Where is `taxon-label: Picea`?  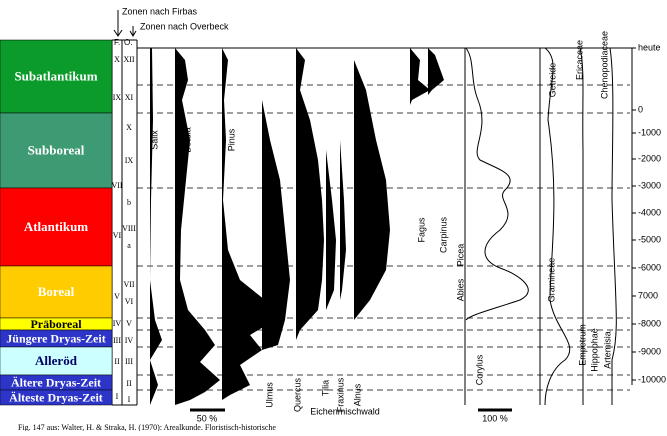
taxon-label: Picea is located at coordinates (460, 255).